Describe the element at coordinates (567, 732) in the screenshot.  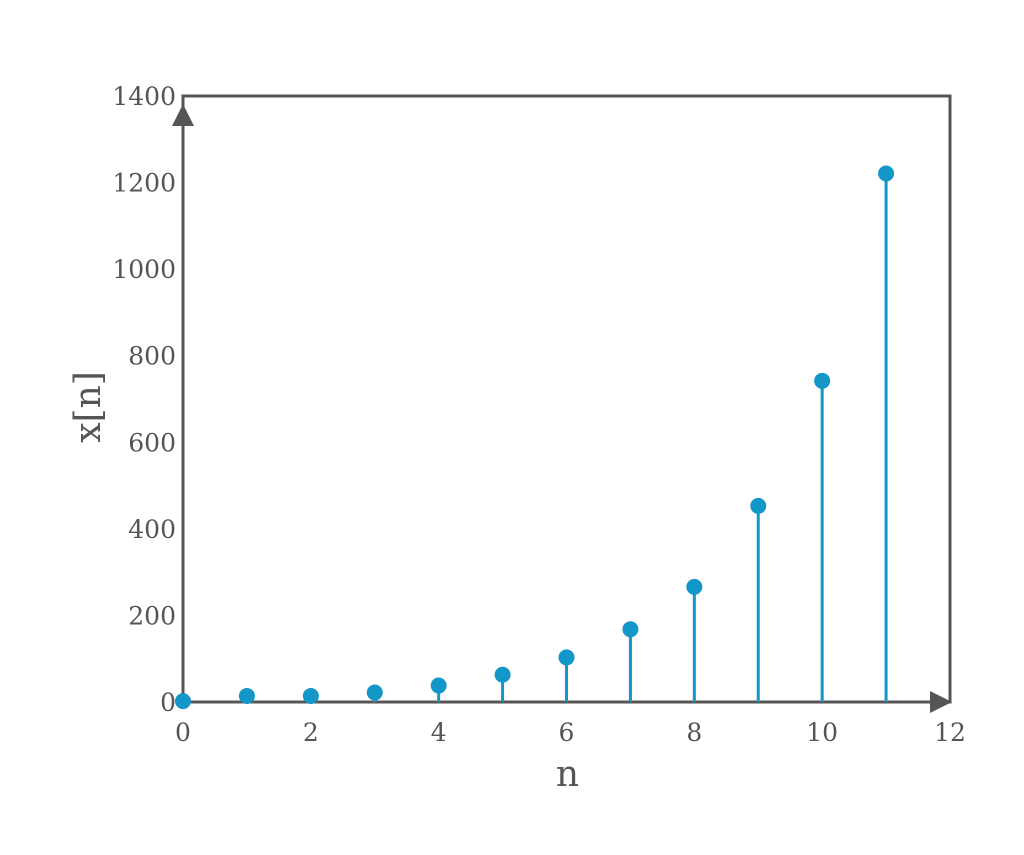
I see `x-tick-label: 6` at that location.